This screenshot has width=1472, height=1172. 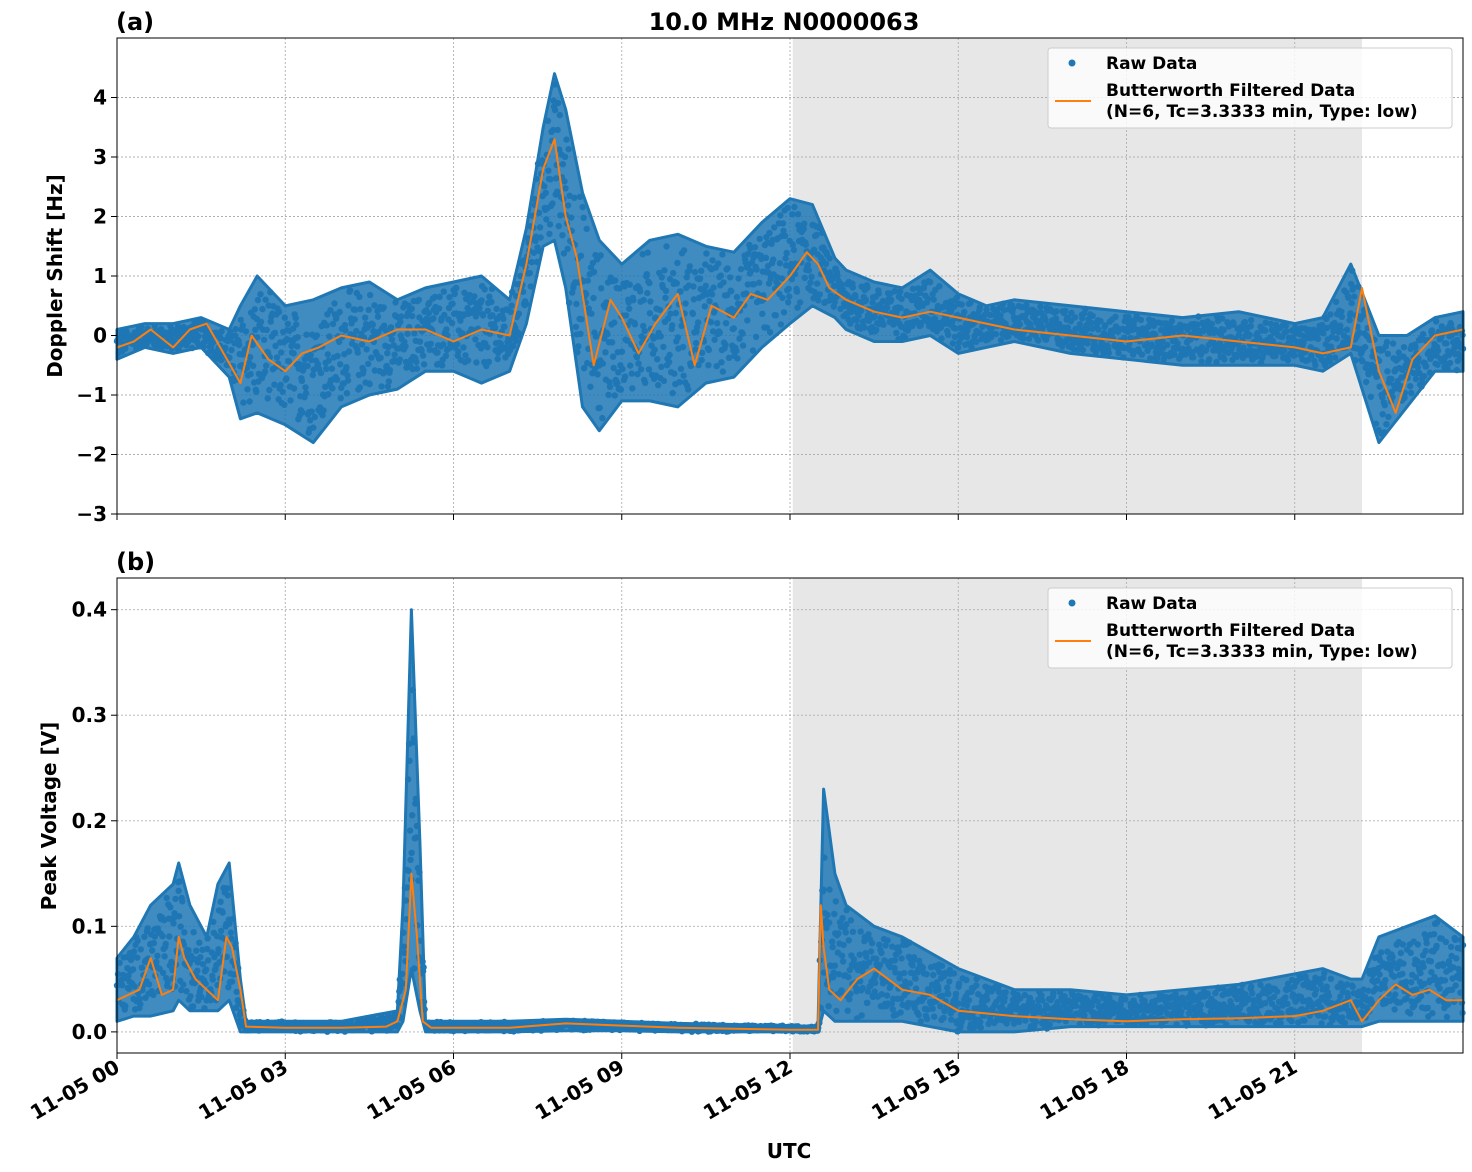 What do you see at coordinates (1151, 64) in the screenshot?
I see `legend-raw-label: Raw Data` at bounding box center [1151, 64].